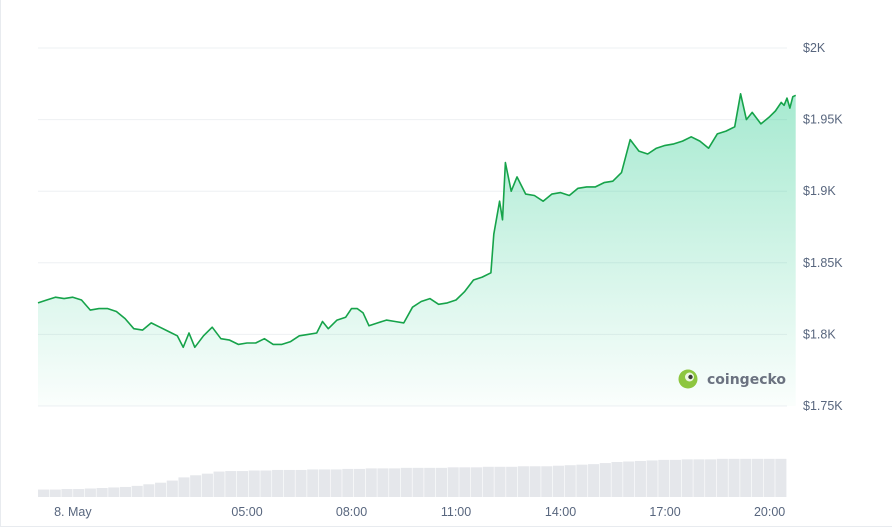 This screenshot has width=892, height=527. Describe the element at coordinates (664, 512) in the screenshot. I see `x-tick-label: 17:00` at that location.